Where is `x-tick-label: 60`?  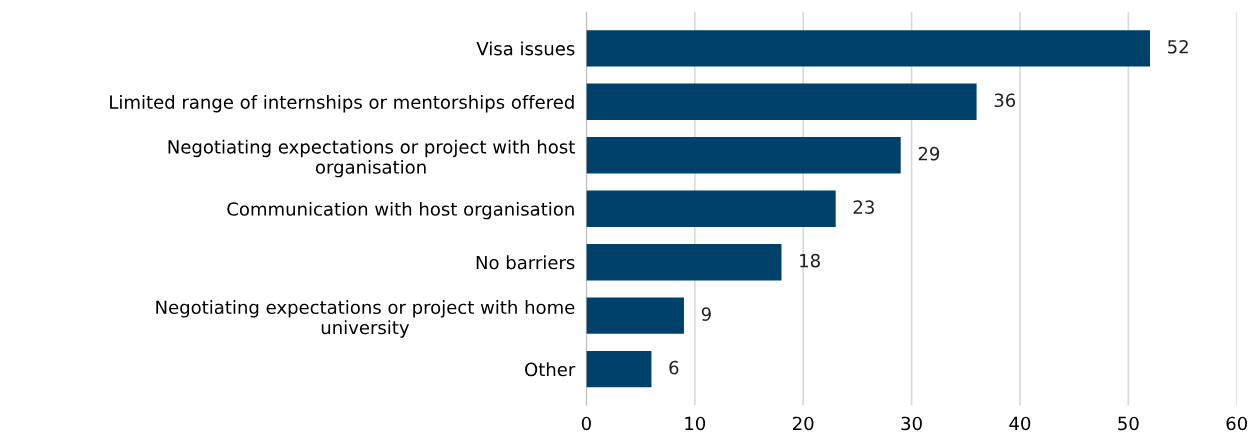
x-tick-label: 60 is located at coordinates (1236, 423).